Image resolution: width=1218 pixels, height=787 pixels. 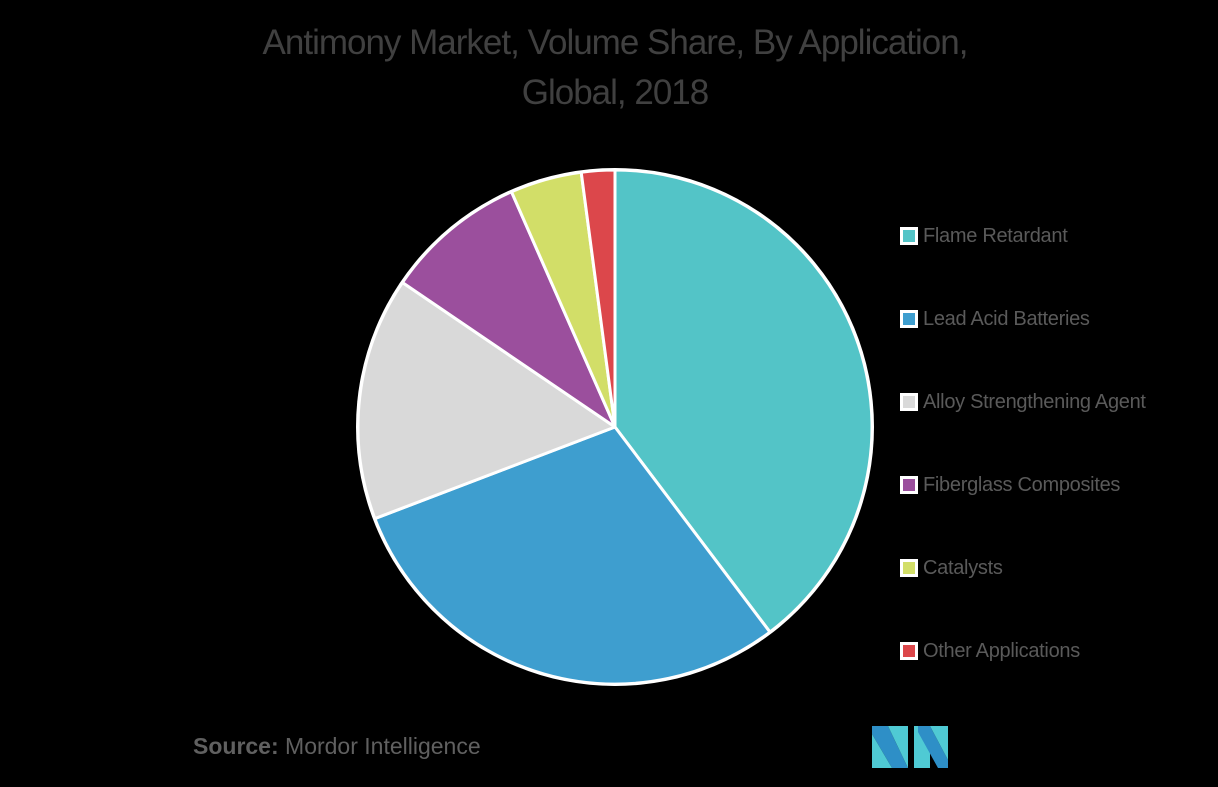 I want to click on legend-label: Catalysts, so click(x=963, y=567).